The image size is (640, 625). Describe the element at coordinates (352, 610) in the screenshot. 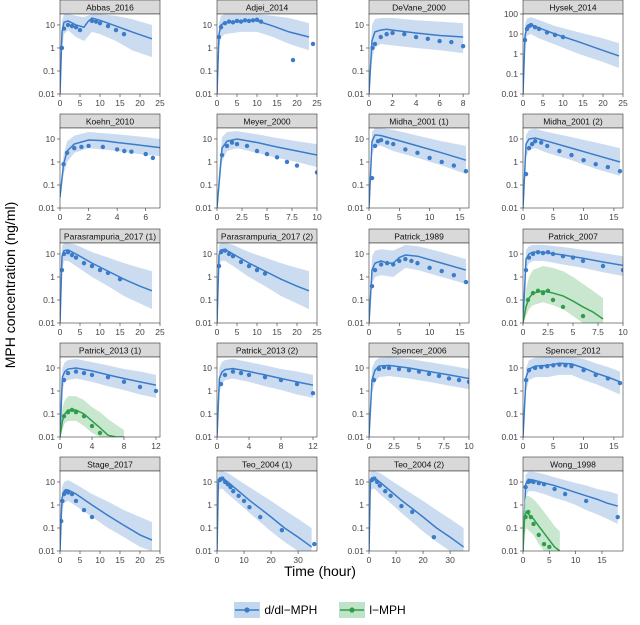

I see `legend-key-l-mph` at that location.